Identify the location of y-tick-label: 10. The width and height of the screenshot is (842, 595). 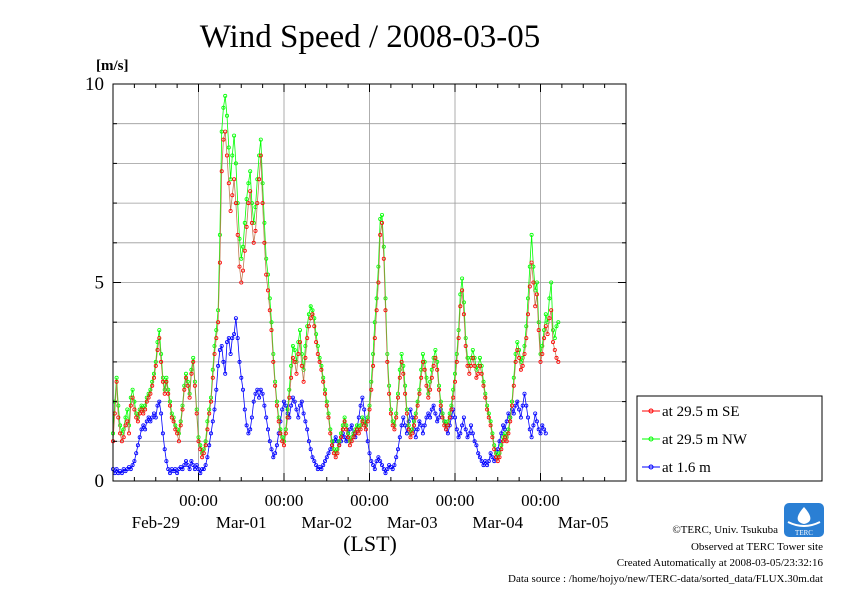
(94, 84).